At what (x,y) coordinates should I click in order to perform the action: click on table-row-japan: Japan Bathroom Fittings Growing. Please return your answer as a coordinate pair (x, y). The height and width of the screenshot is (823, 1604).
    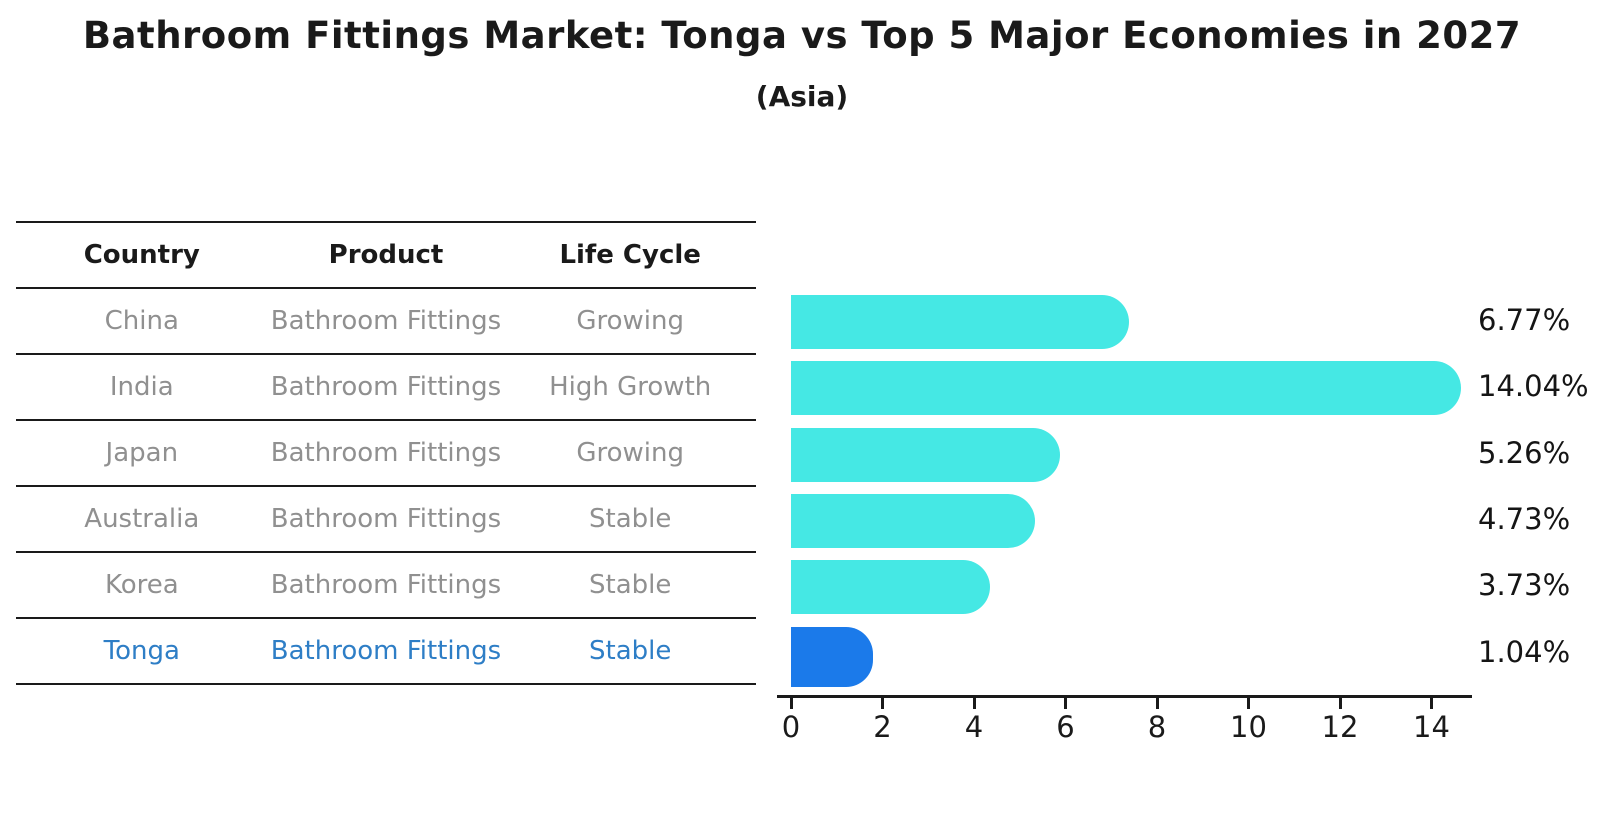
    Looking at the image, I should click on (386, 452).